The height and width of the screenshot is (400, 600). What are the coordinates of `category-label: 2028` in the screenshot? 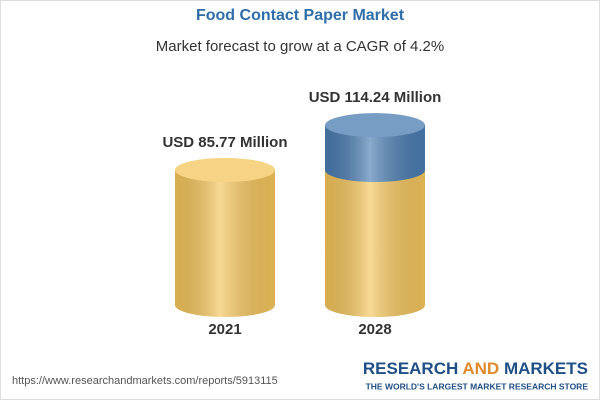 It's located at (374, 329).